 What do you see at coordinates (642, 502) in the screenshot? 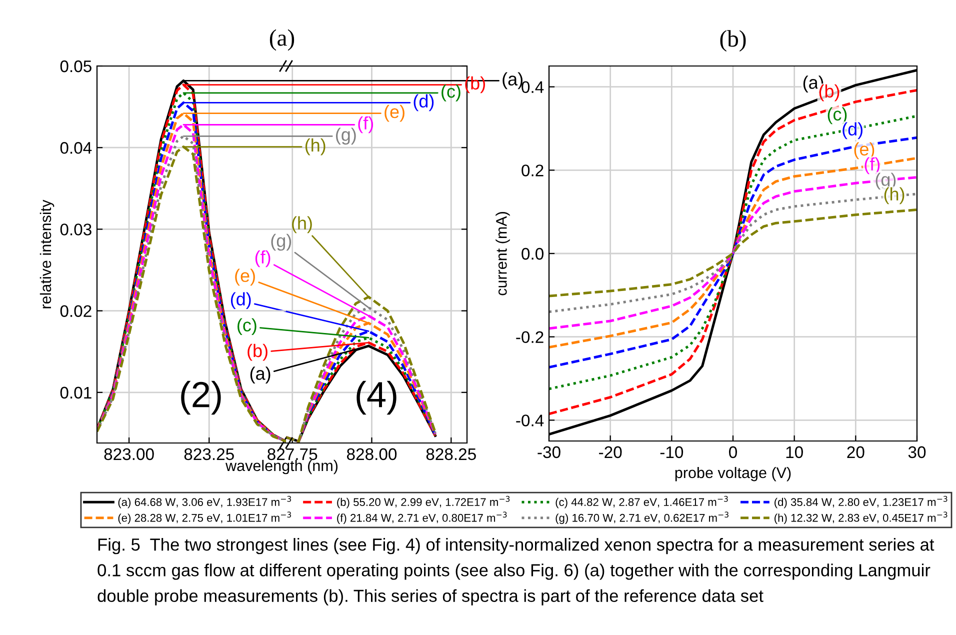
I see `legend-label: (c) 44.82 W, 2.87 eV, 1.46E17 m$^{−3}$` at bounding box center [642, 502].